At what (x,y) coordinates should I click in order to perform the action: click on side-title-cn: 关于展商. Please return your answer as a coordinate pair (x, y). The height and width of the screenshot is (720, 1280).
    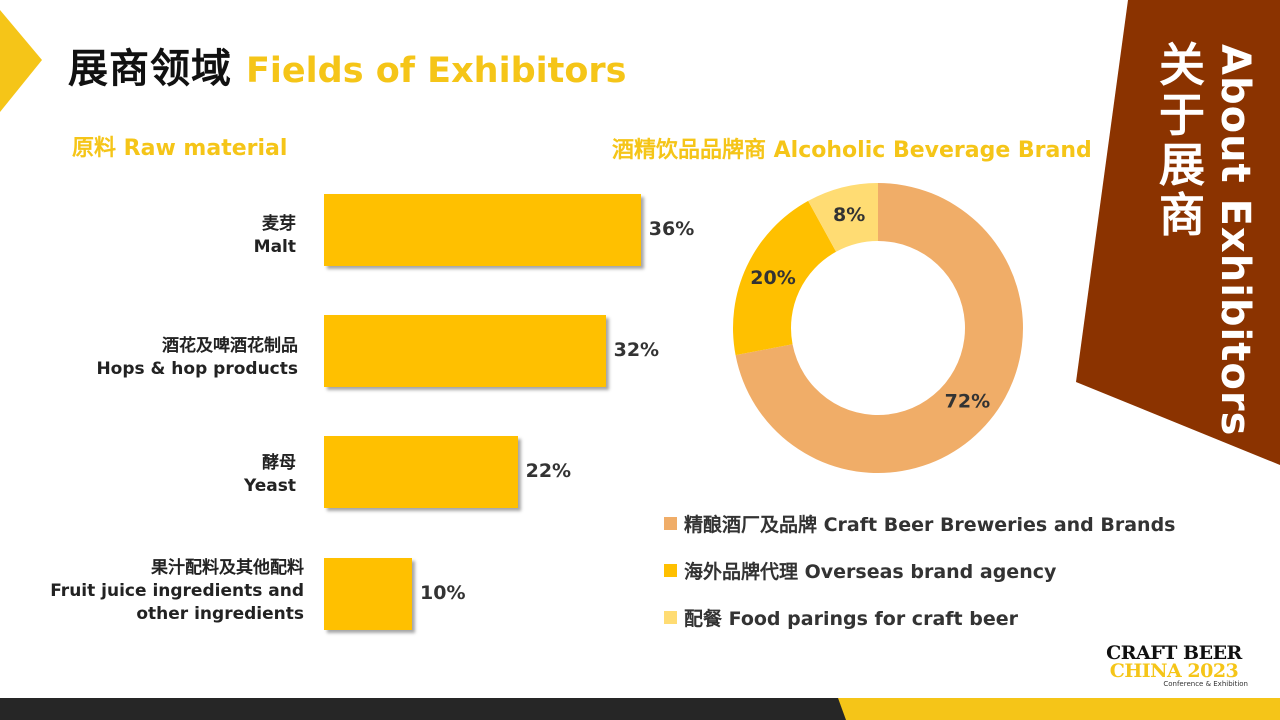
    Looking at the image, I should click on (1182, 140).